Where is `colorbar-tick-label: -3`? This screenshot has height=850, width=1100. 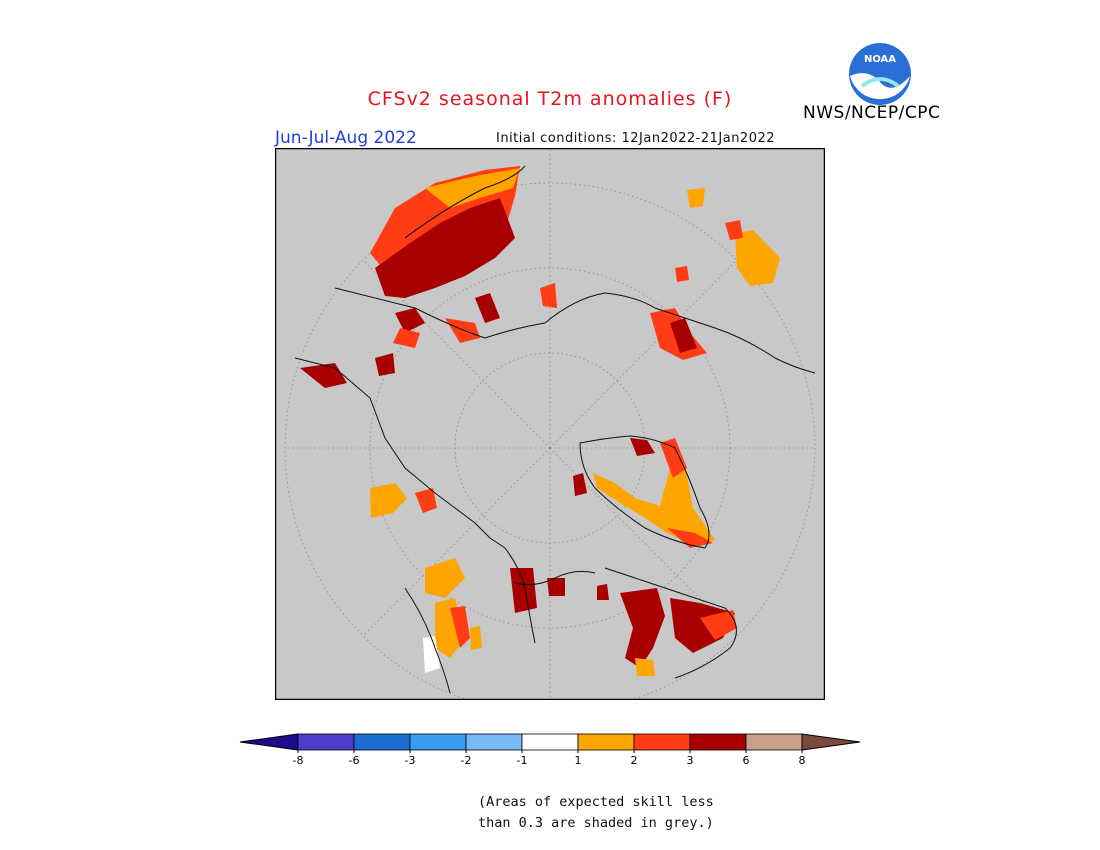
colorbar-tick-label: -3 is located at coordinates (410, 760).